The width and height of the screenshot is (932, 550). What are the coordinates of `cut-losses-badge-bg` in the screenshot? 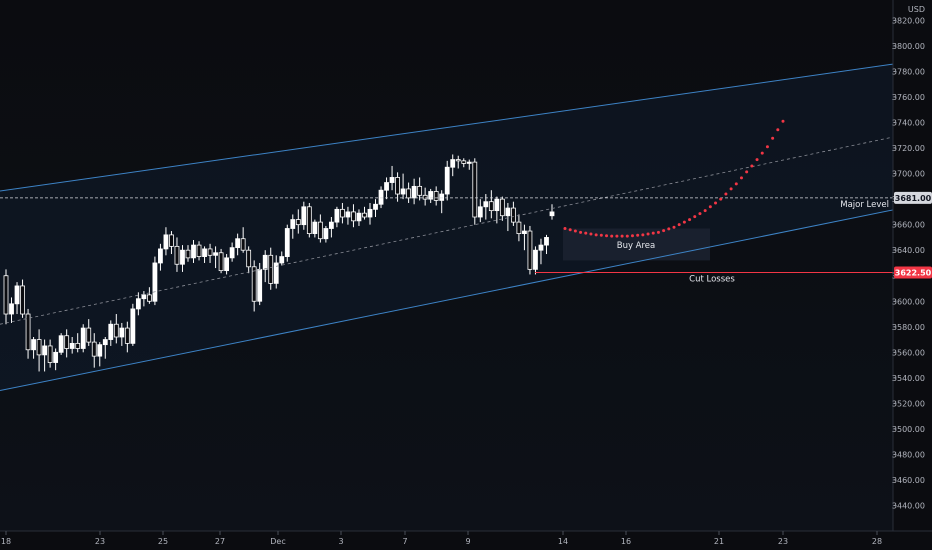 It's located at (913, 272).